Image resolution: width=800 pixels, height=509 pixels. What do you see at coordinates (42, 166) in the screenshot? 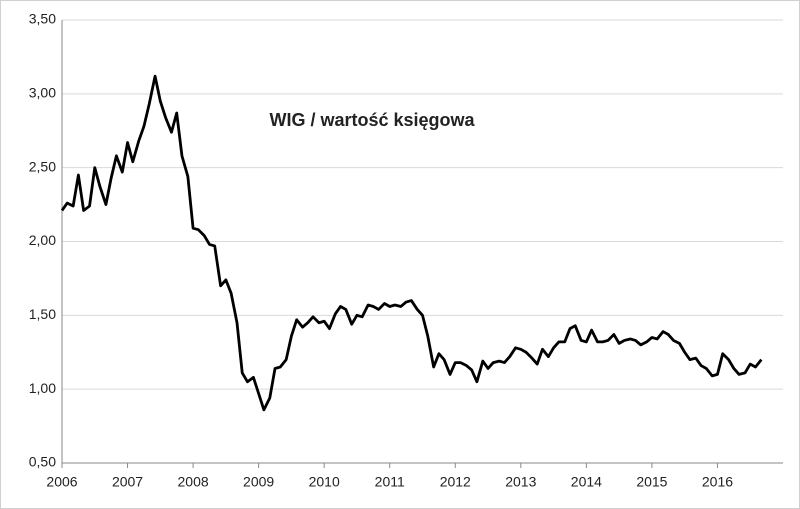
I see `y-tick-label: 2,50` at bounding box center [42, 166].